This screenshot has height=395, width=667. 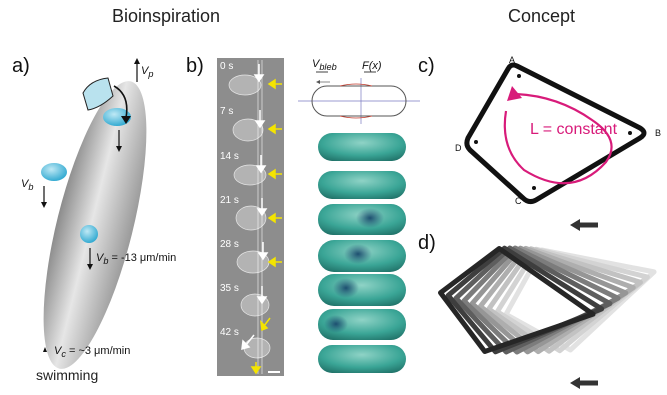 I want to click on bleb-center, so click(x=89, y=234).